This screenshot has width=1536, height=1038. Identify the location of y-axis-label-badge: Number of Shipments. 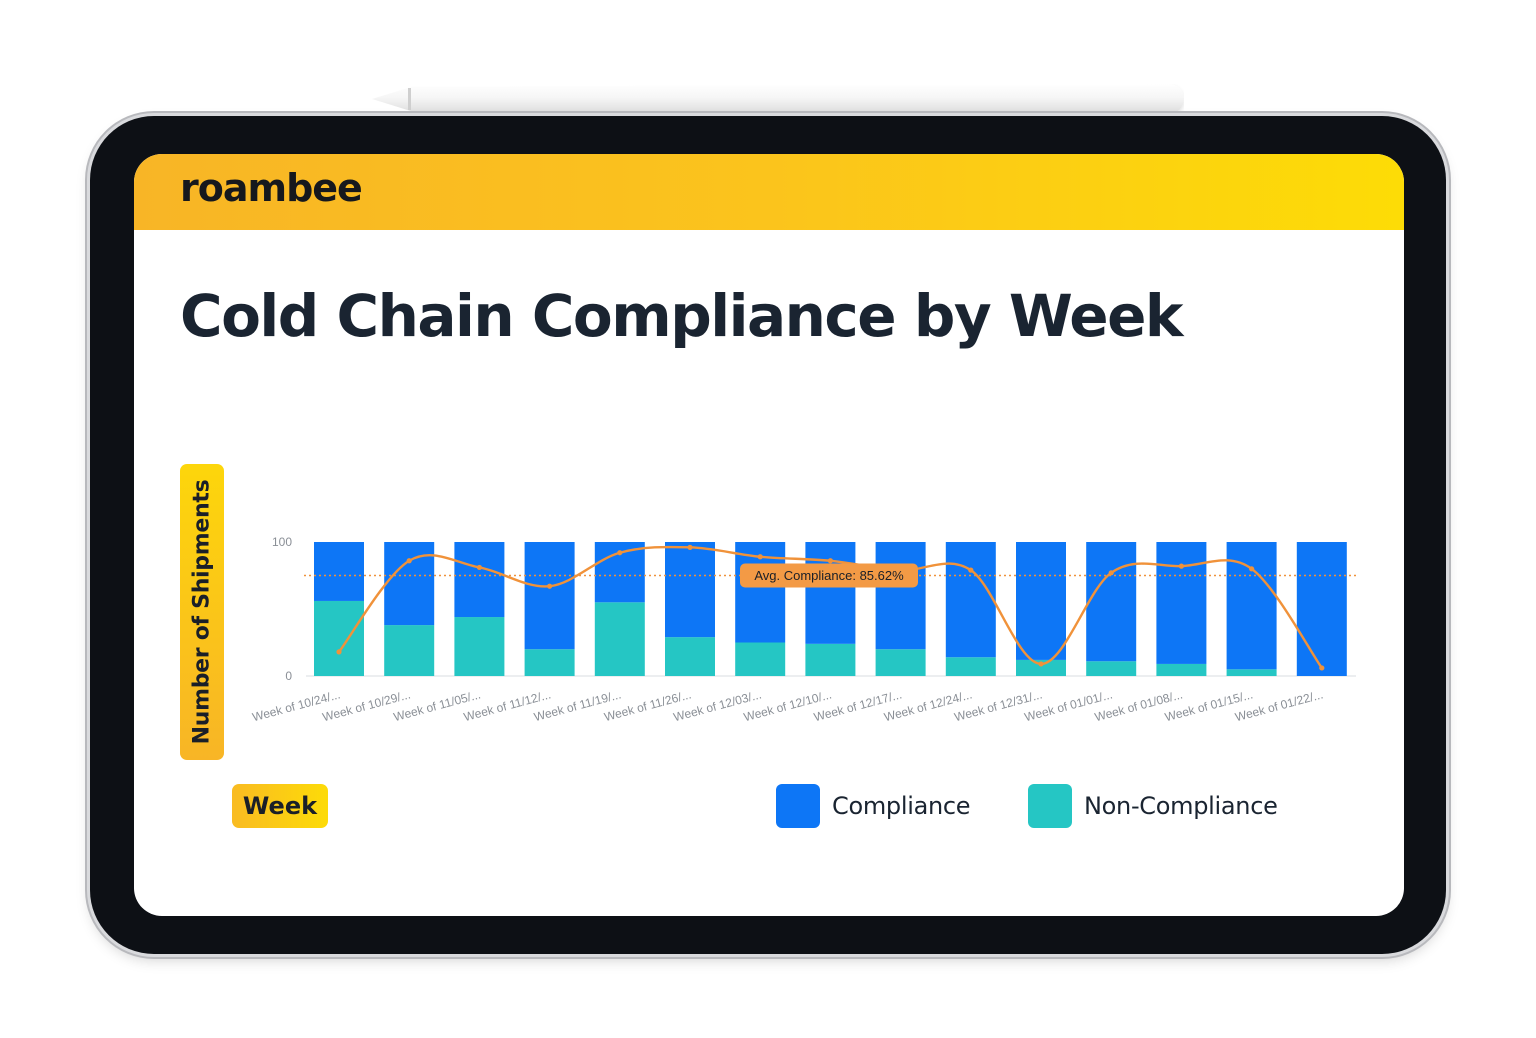
(202, 612).